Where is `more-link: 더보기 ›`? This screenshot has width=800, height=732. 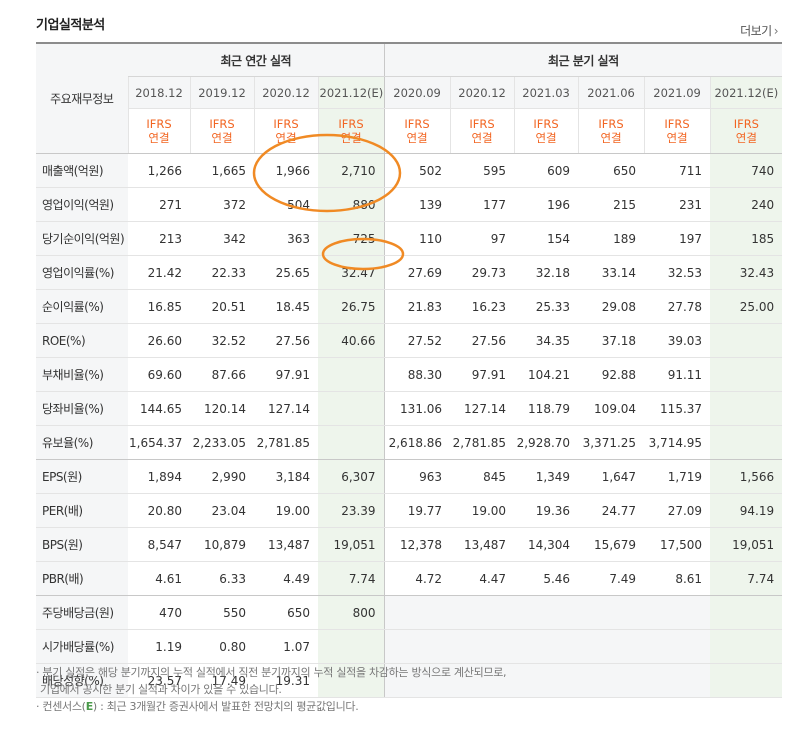 more-link: 더보기 › is located at coordinates (759, 30).